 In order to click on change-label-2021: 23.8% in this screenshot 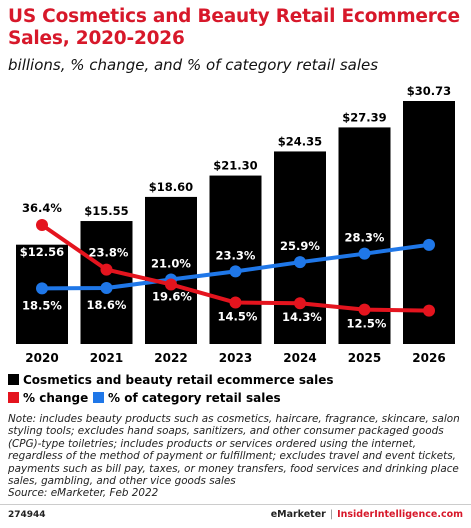, I will do `click(109, 253)`.